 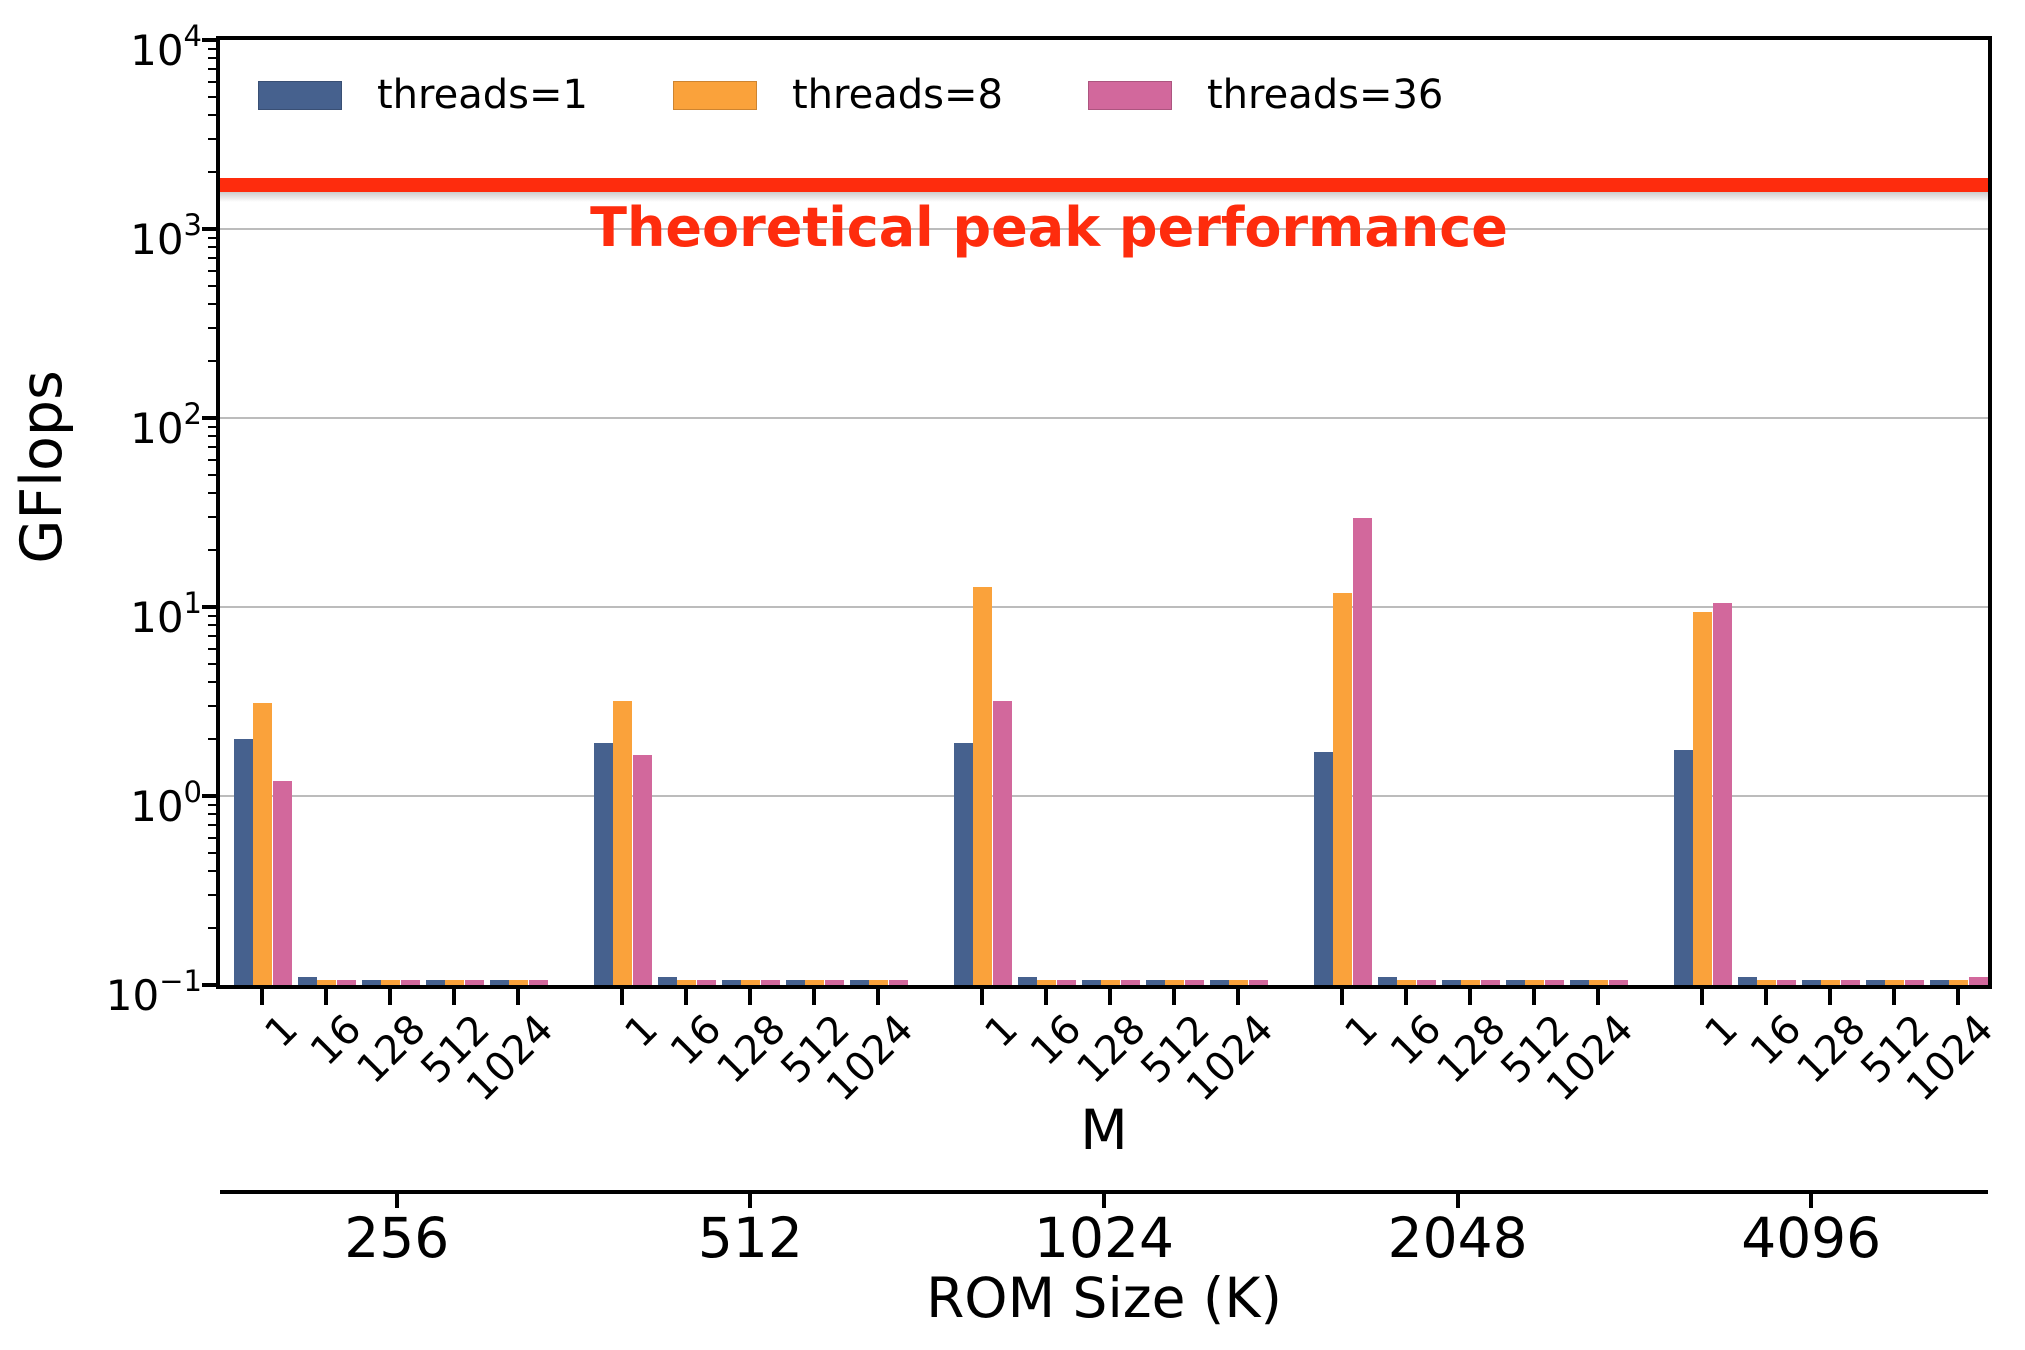 What do you see at coordinates (281, 1031) in the screenshot?
I see `x-tick-label-rom256-m1: 1` at bounding box center [281, 1031].